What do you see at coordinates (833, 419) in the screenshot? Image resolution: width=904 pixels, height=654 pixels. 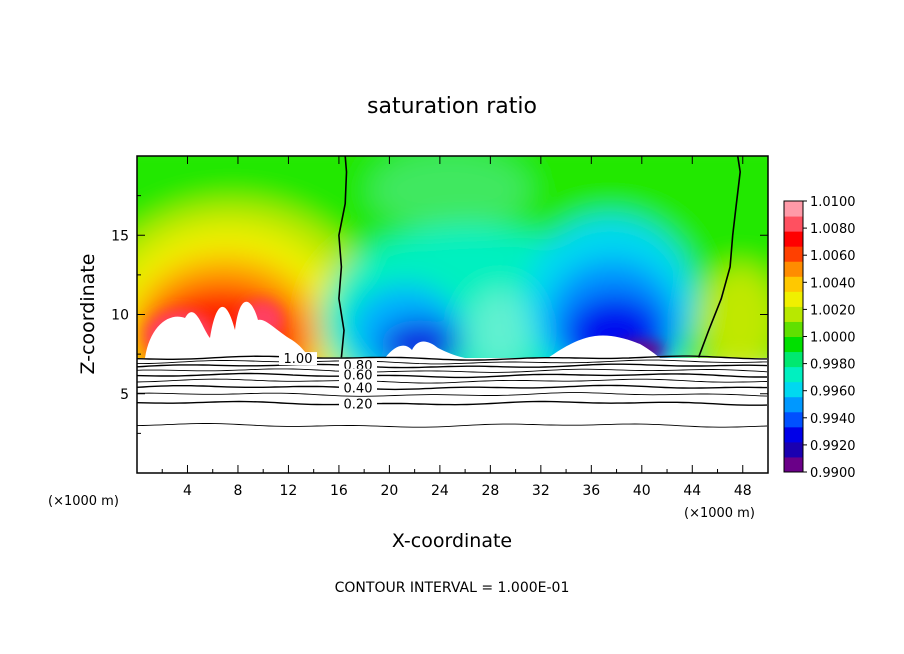 I see `colorbar-label: 0.9940` at bounding box center [833, 419].